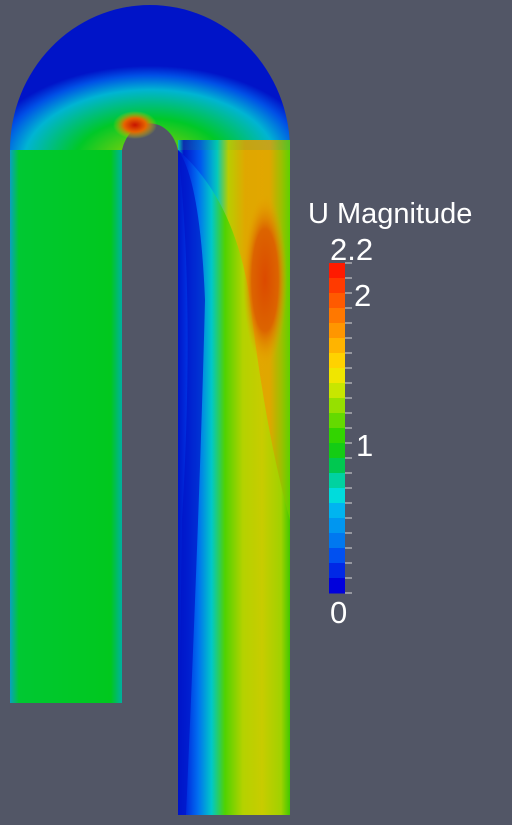 Image resolution: width=512 pixels, height=825 pixels. Describe the element at coordinates (265, 280) in the screenshot. I see `high-velocity-region` at that location.